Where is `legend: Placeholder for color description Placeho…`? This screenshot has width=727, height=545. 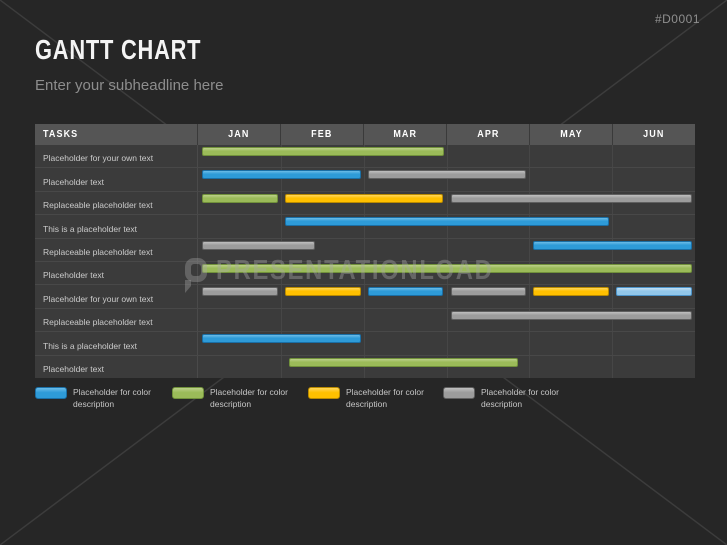
legend: Placeholder for color description Placeho… is located at coordinates (365, 403).